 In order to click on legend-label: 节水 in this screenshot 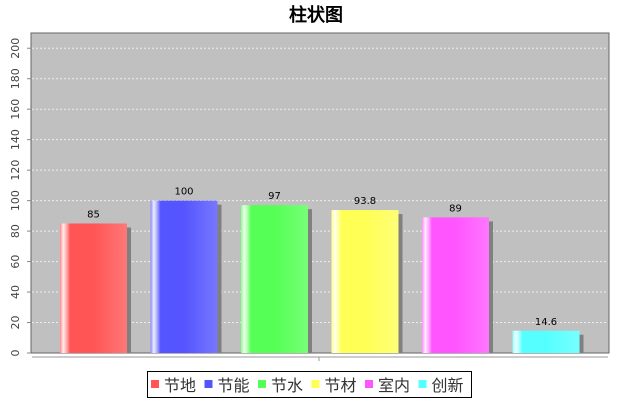, I will do `click(287, 385)`.